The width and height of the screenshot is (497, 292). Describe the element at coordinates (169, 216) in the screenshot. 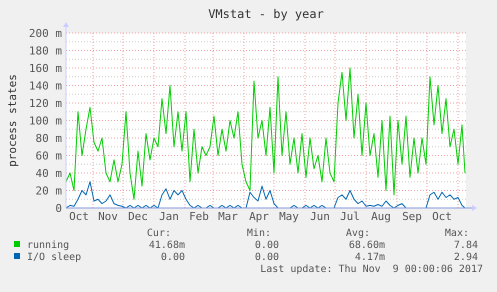

I see `x-tick-label: Jan` at that location.